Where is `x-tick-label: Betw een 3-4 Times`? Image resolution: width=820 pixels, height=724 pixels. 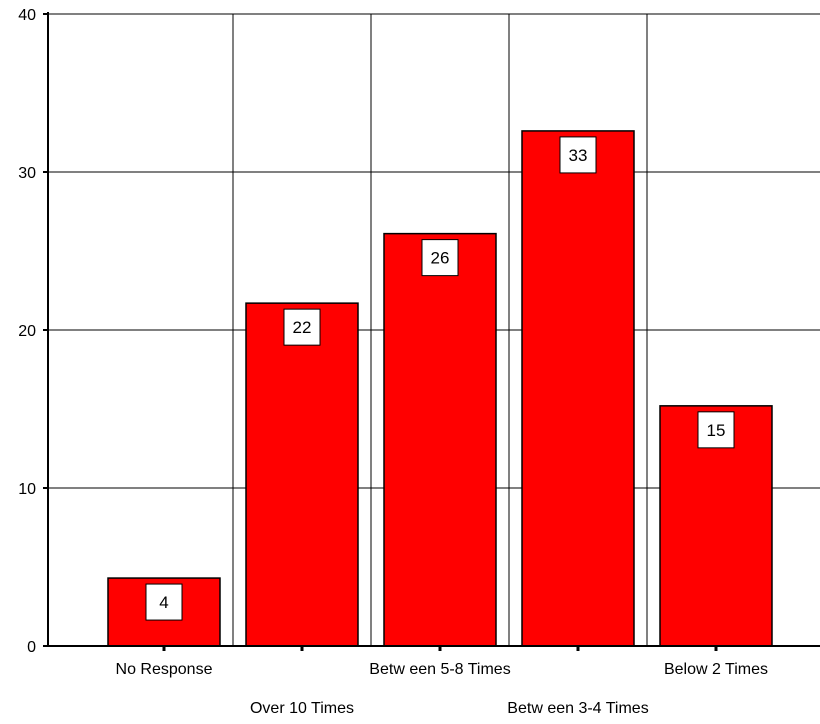
x-tick-label: Betw een 3-4 Times is located at coordinates (577, 708).